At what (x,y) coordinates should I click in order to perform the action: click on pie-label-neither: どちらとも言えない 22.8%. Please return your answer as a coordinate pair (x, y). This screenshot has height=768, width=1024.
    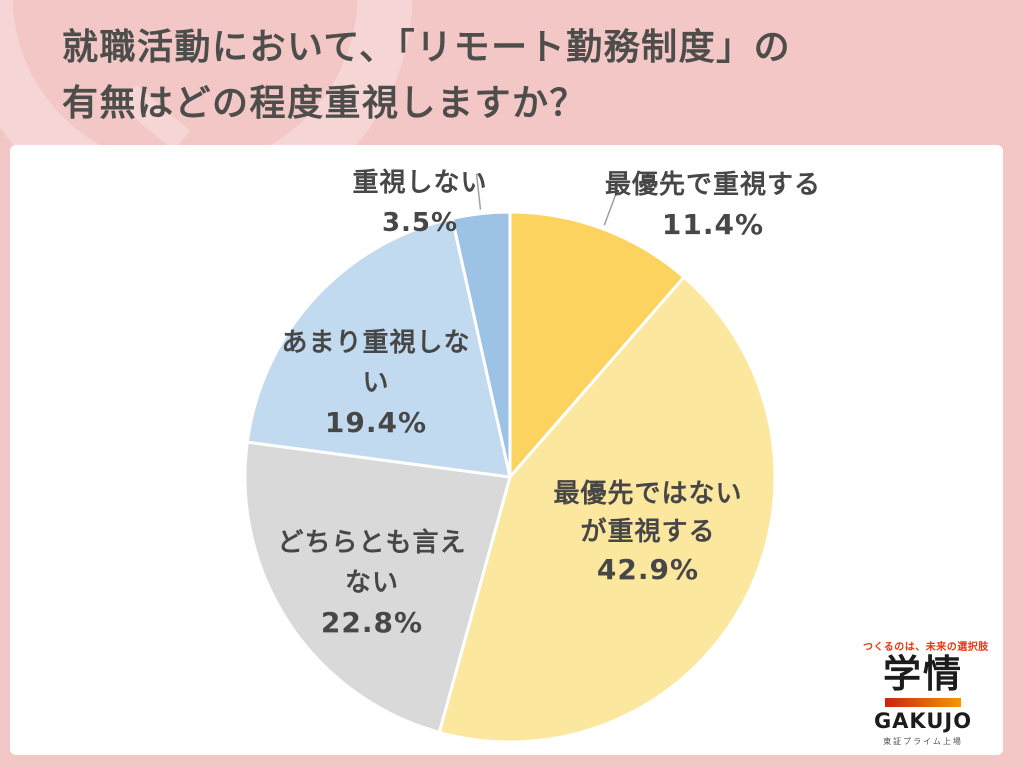
    Looking at the image, I should click on (372, 583).